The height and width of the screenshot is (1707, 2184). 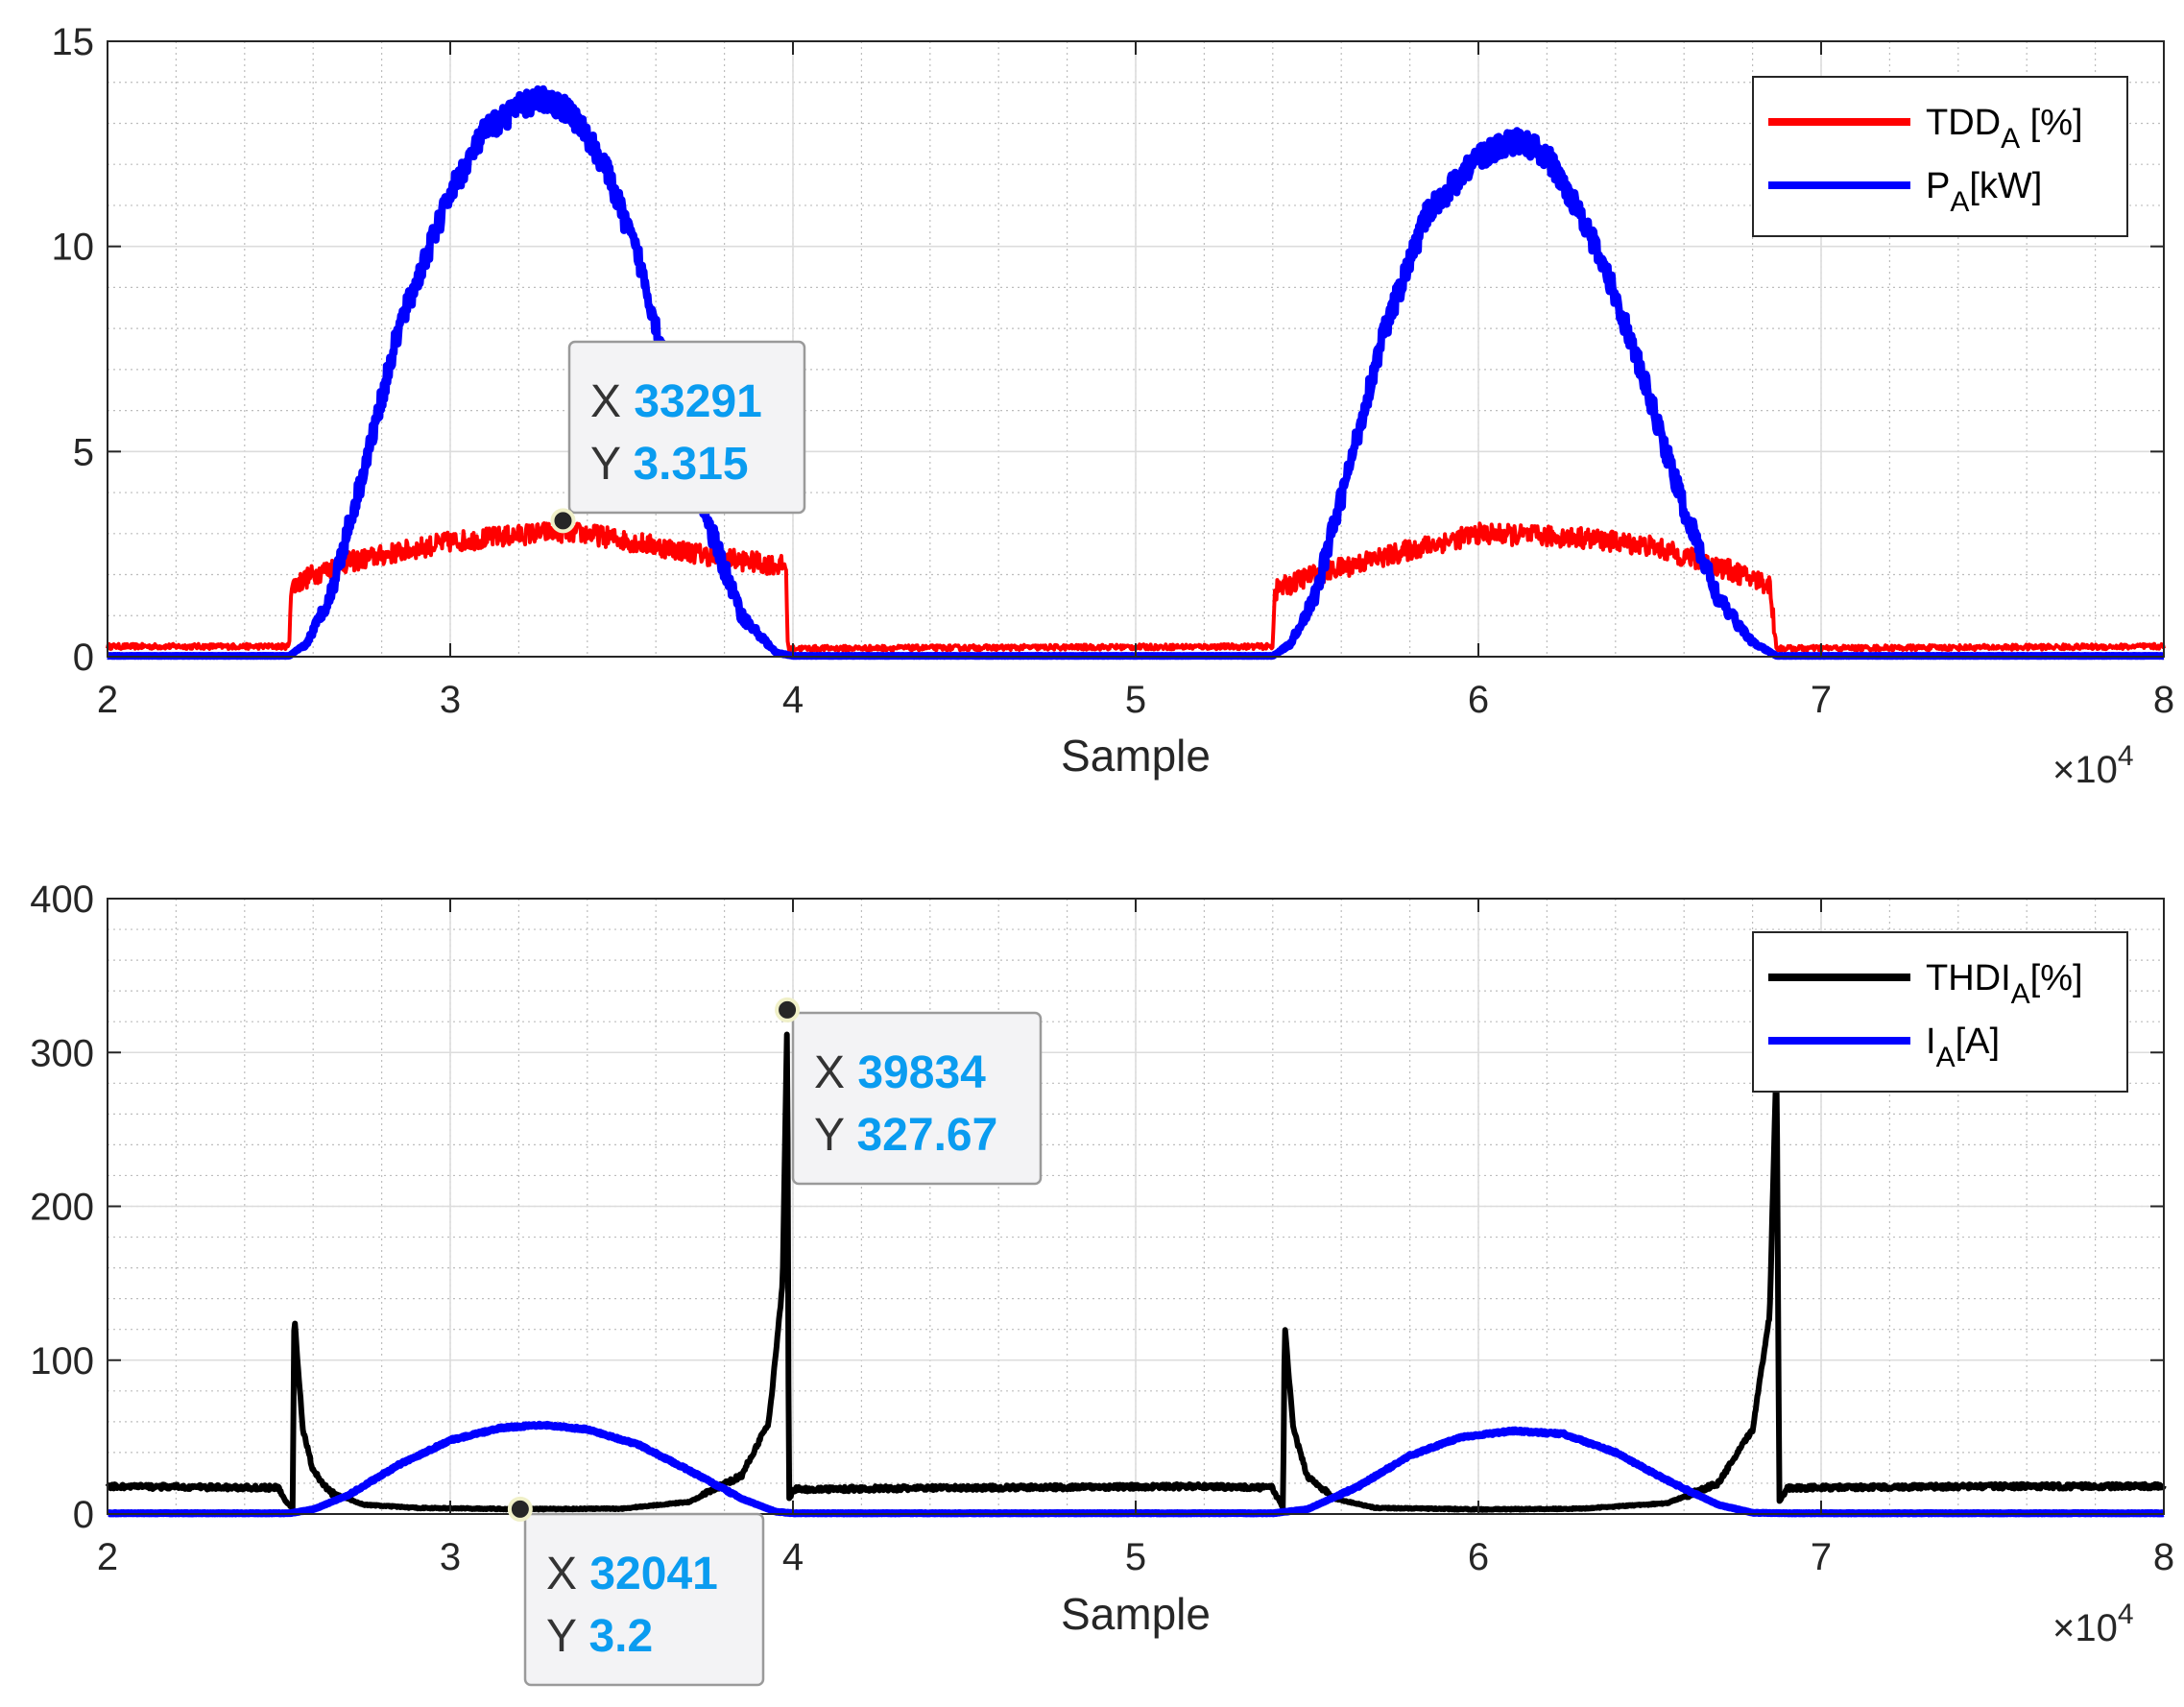 I want to click on datatip-y-row: Y 3.2, so click(x=599, y=1636).